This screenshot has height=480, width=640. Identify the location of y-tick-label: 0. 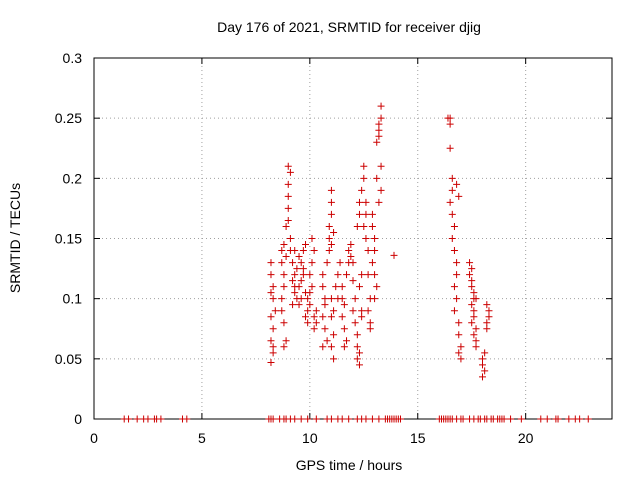
(78, 419).